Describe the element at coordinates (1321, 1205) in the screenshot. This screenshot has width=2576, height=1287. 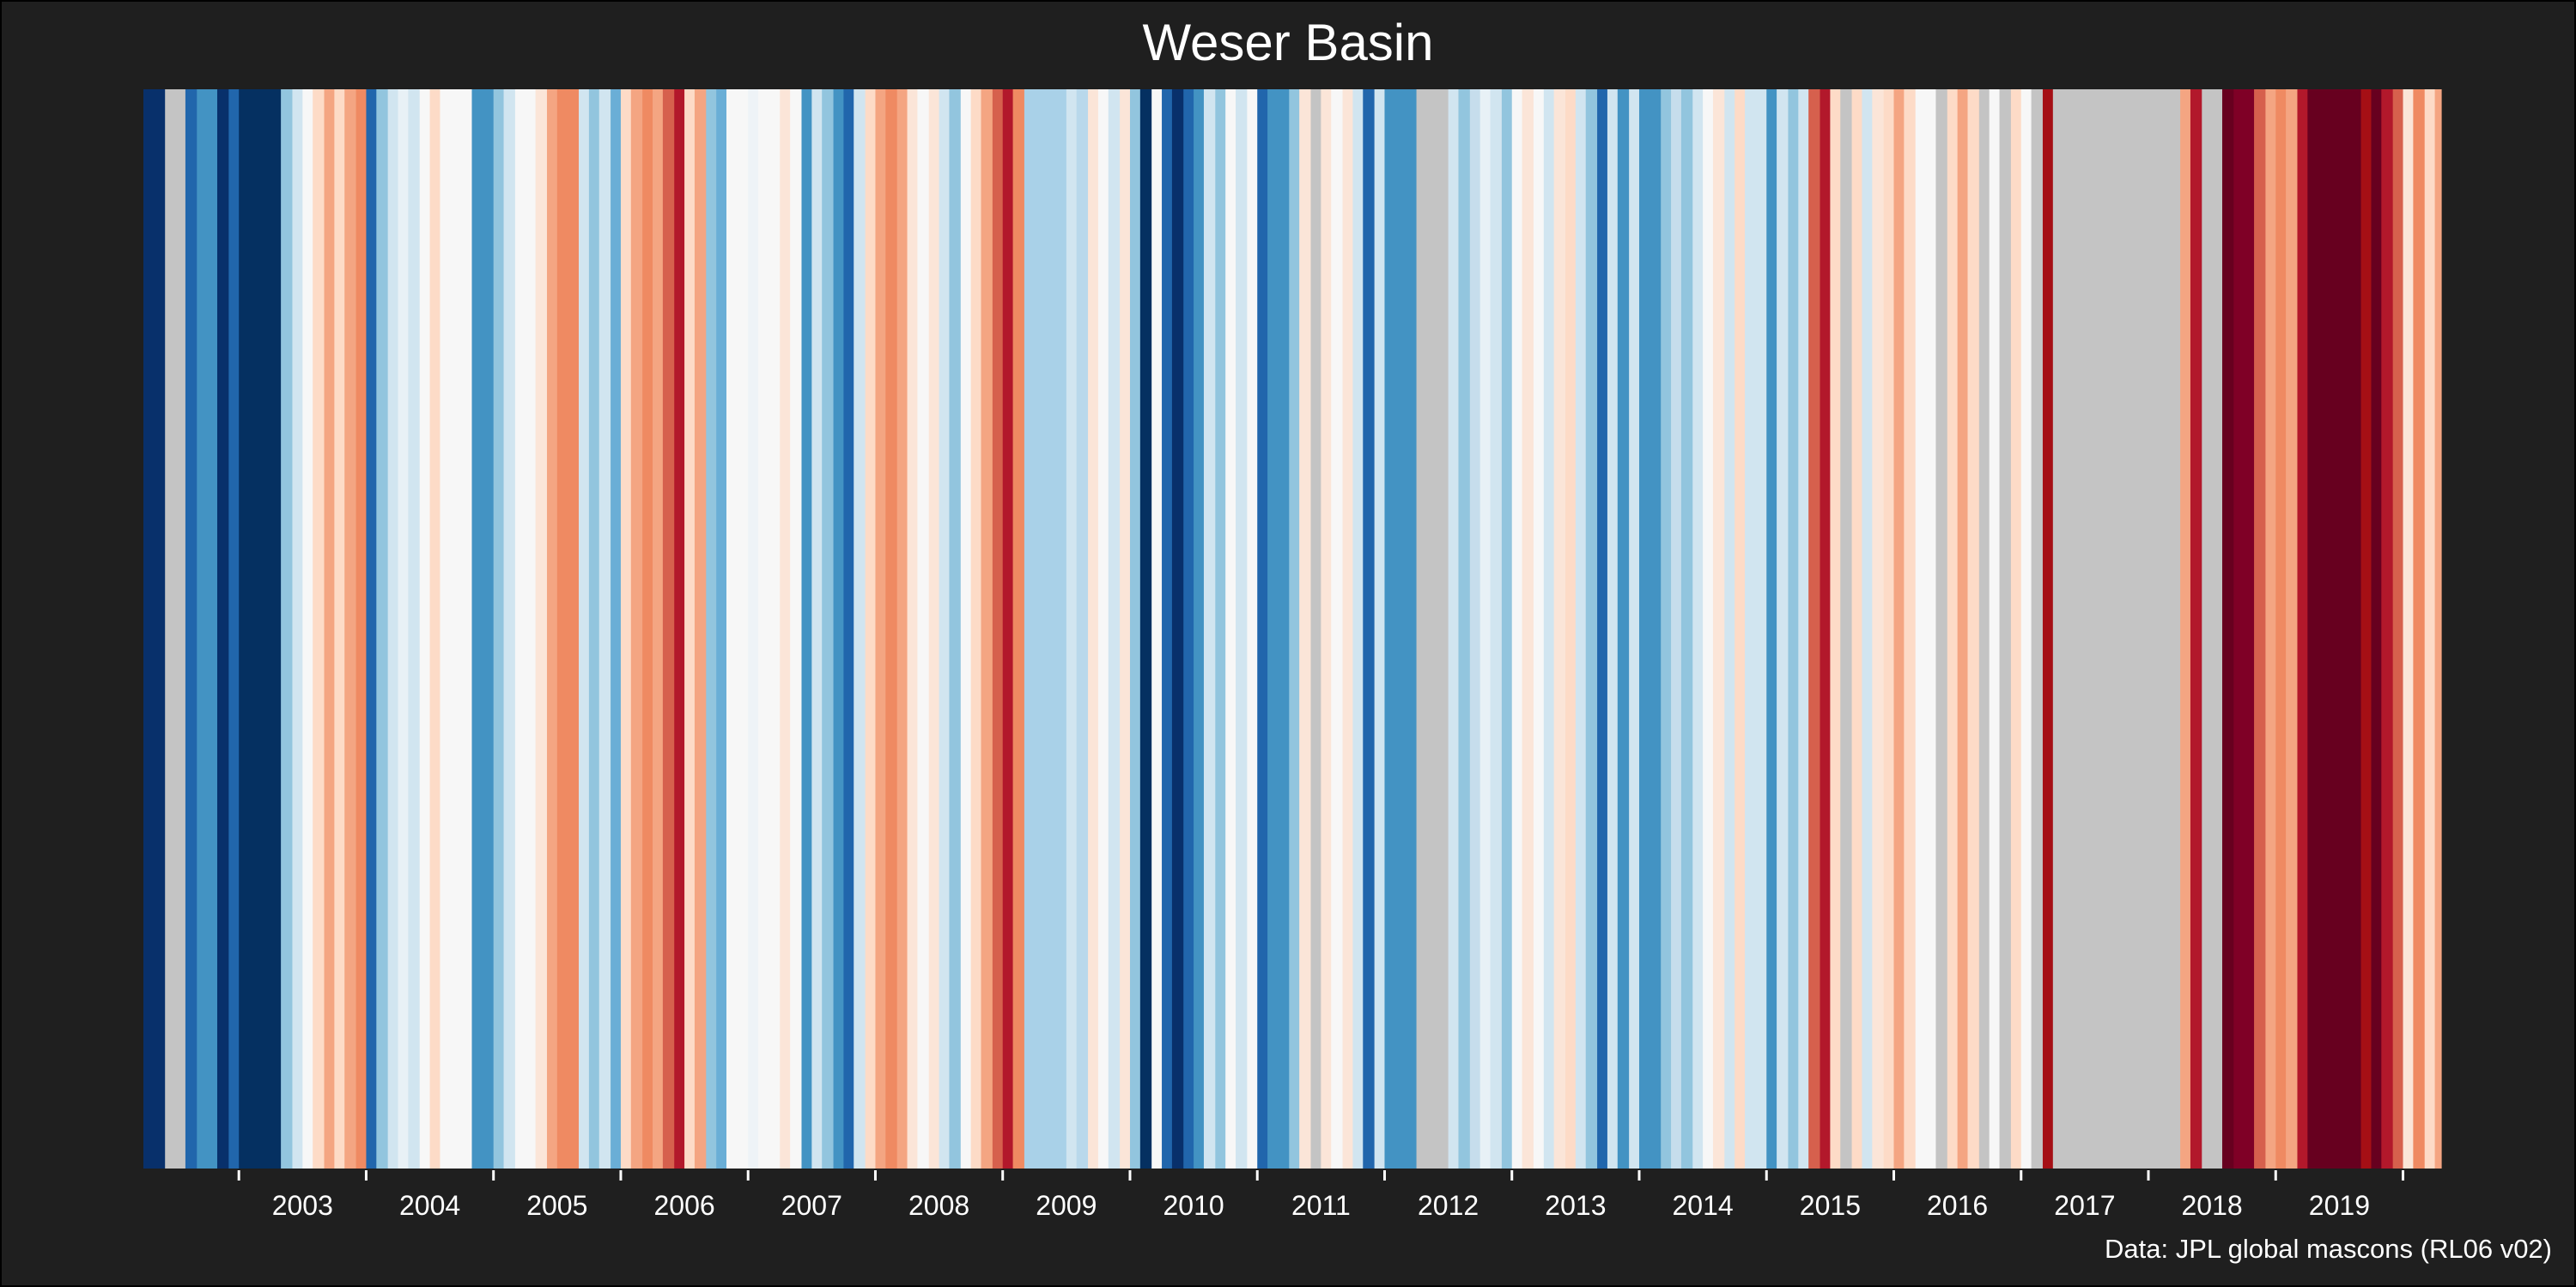
I see `x-tick-label: 2011` at that location.